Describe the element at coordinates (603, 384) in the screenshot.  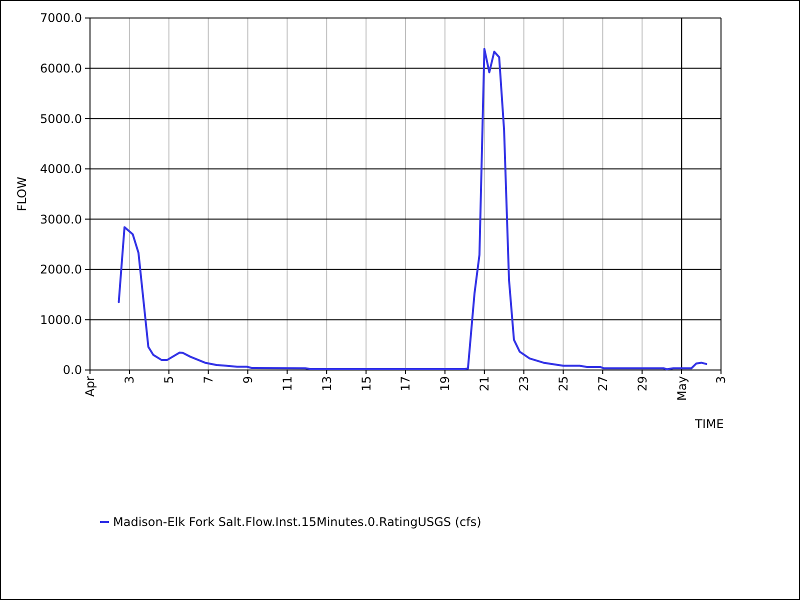
I see `x-tick-label: 27` at that location.